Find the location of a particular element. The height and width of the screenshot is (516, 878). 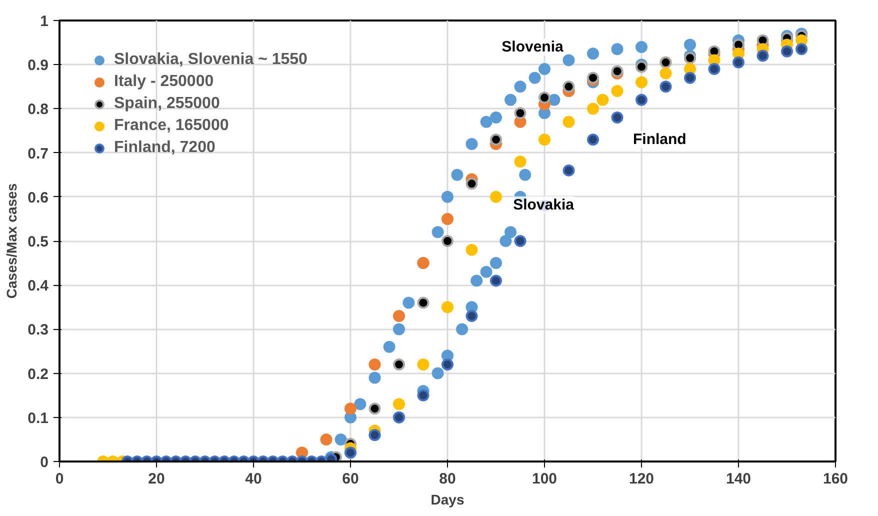

x-tick-label: 160 is located at coordinates (835, 479).